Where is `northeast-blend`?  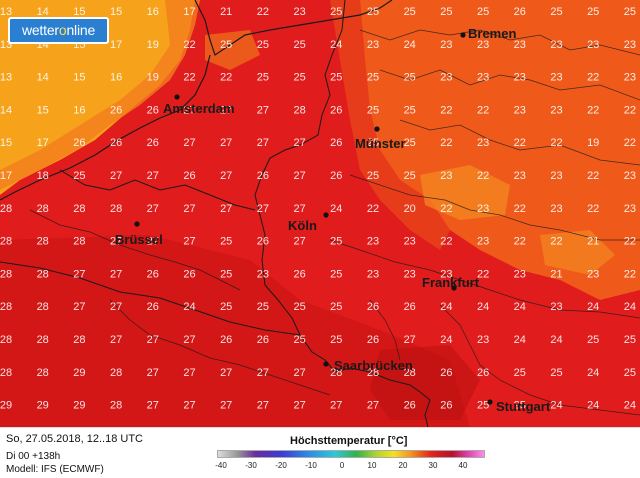 northeast-blend is located at coordinates (390, 125).